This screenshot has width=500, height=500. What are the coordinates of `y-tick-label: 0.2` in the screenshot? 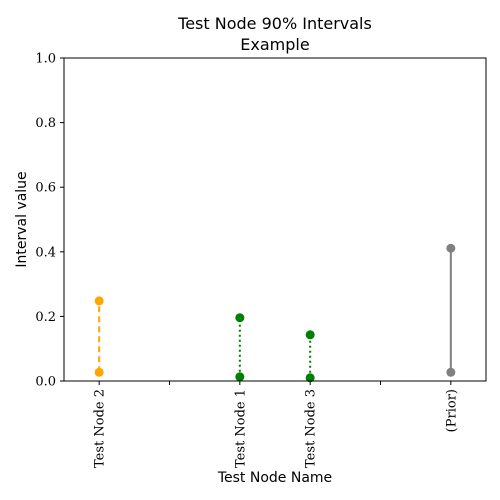 It's located at (45, 317).